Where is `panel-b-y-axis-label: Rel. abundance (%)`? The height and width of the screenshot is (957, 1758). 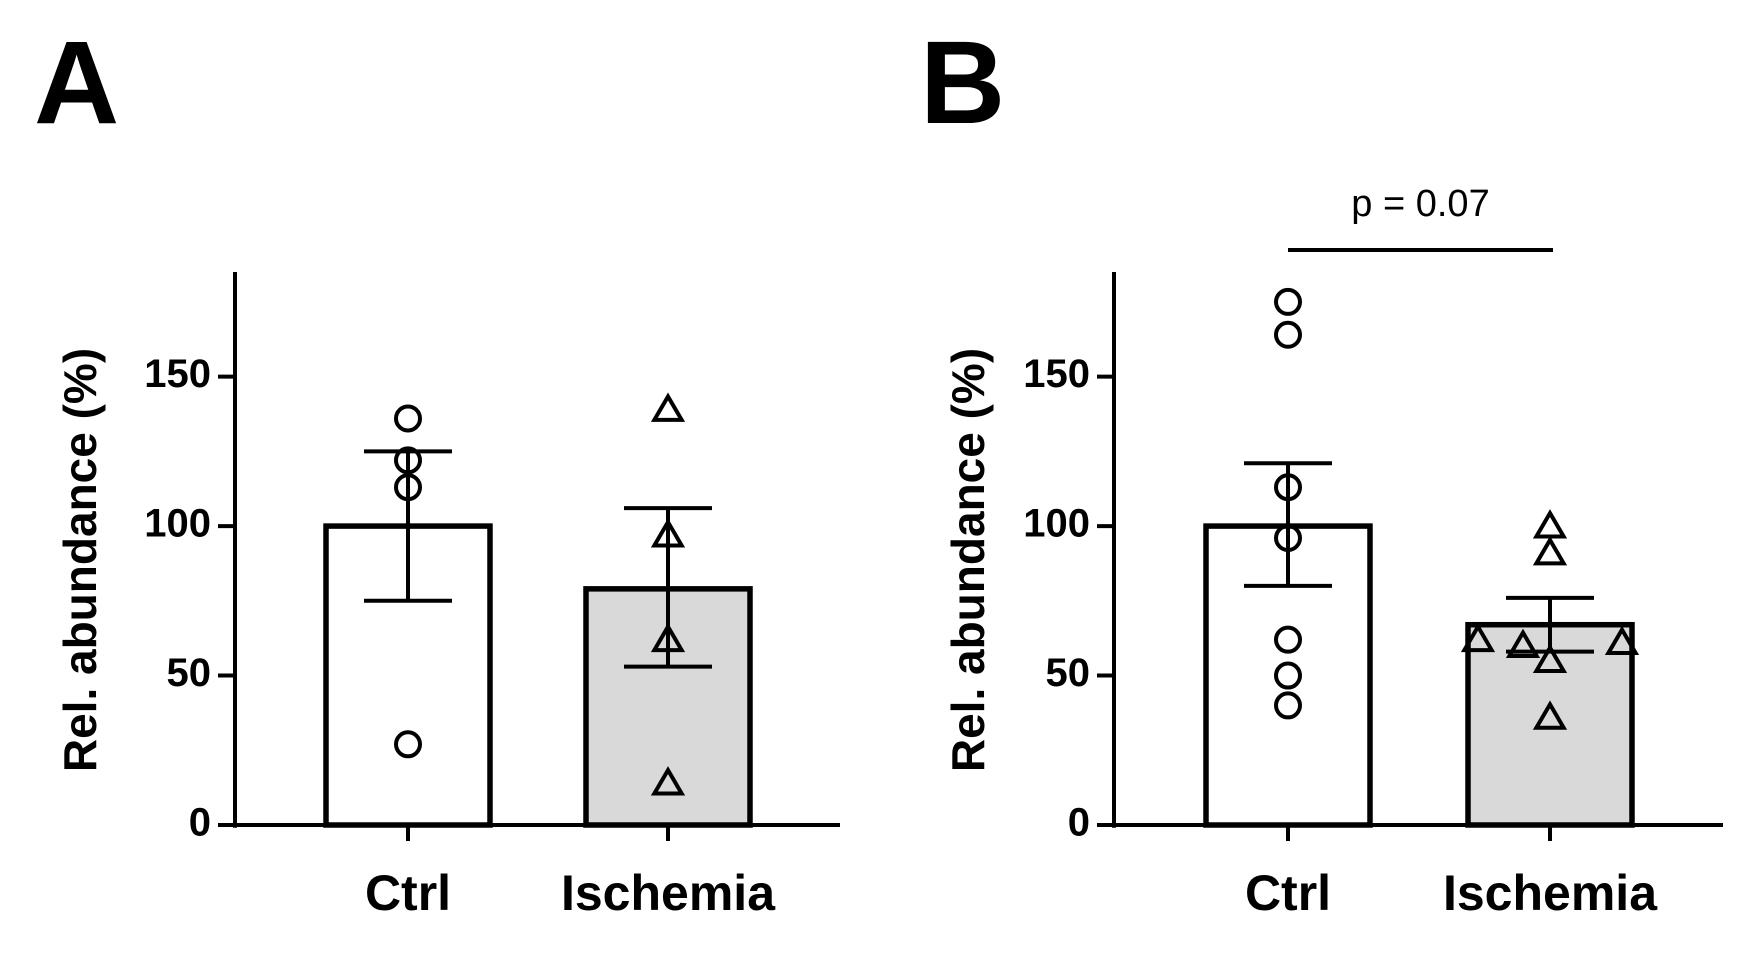
panel-b-y-axis-label: Rel. abundance (%) is located at coordinates (968, 560).